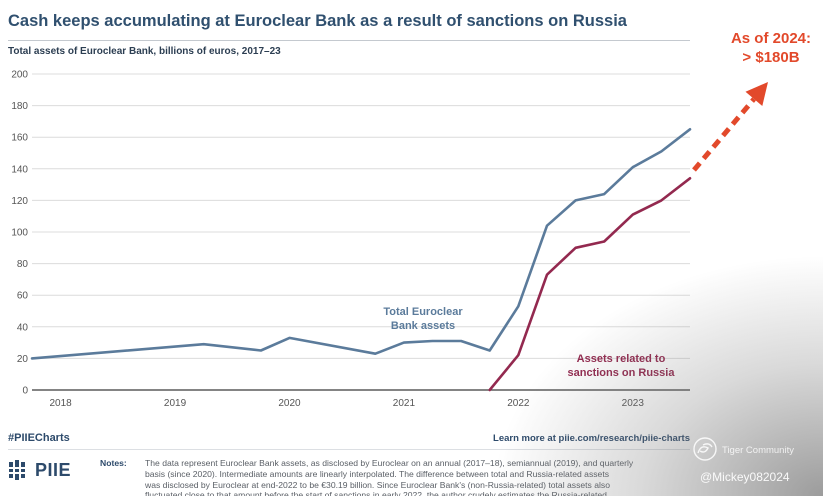 The height and width of the screenshot is (496, 823). I want to click on series-label-total: Total Euroclear Bank assets, so click(423, 319).